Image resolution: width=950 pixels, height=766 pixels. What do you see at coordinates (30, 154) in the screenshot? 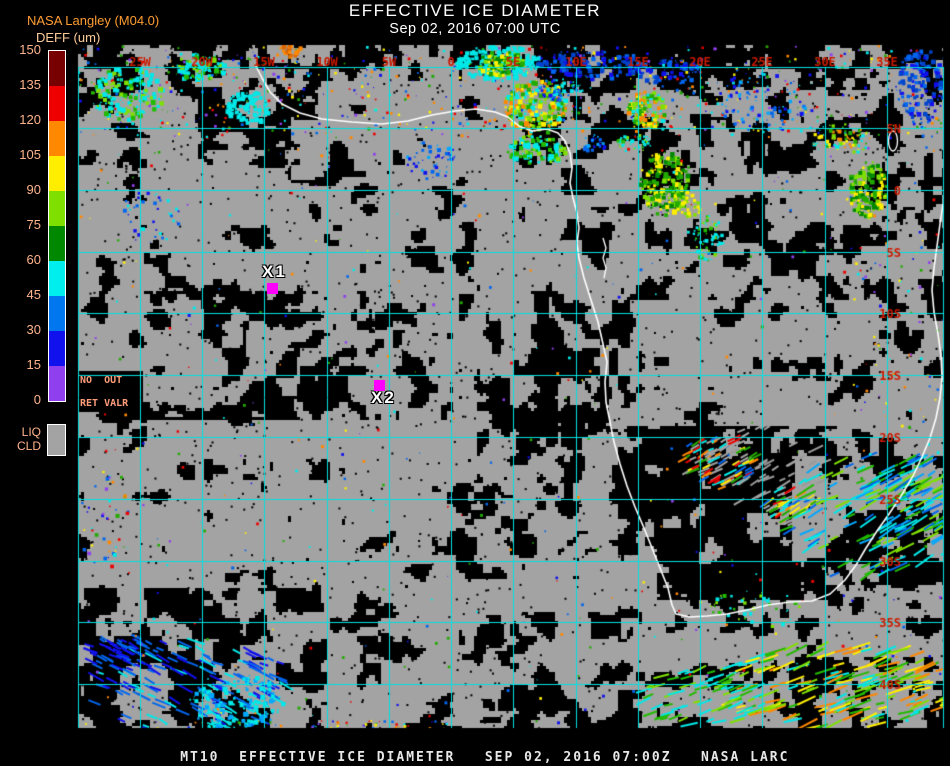
I see `legend-value-label: 105` at bounding box center [30, 154].